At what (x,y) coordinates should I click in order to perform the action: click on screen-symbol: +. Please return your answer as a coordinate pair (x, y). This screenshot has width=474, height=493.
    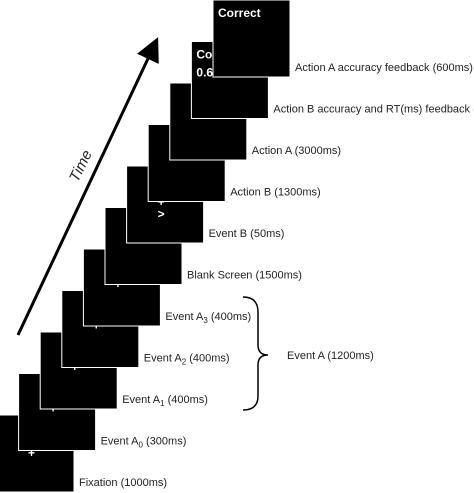
    Looking at the image, I should click on (31, 453).